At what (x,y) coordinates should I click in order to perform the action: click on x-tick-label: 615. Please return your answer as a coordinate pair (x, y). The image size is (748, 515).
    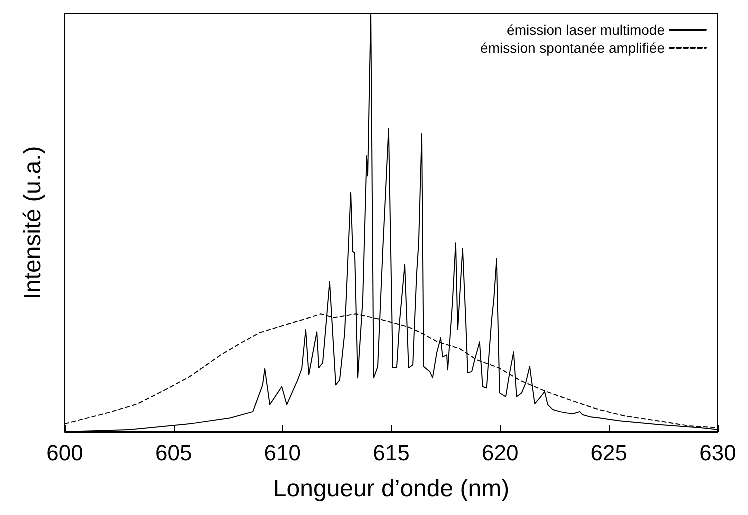
    Looking at the image, I should click on (391, 453).